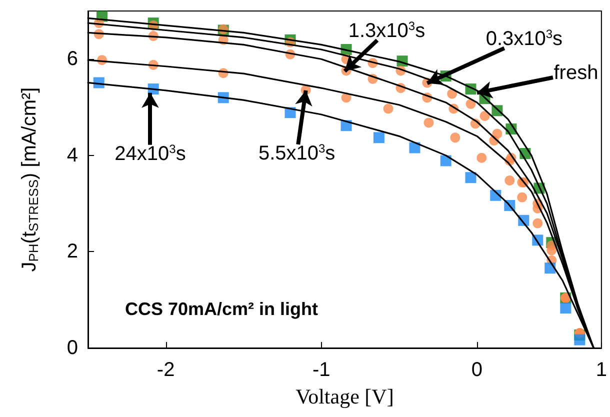 Image resolution: width=610 pixels, height=417 pixels. Describe the element at coordinates (72, 348) in the screenshot. I see `y-tick-label: 0` at that location.